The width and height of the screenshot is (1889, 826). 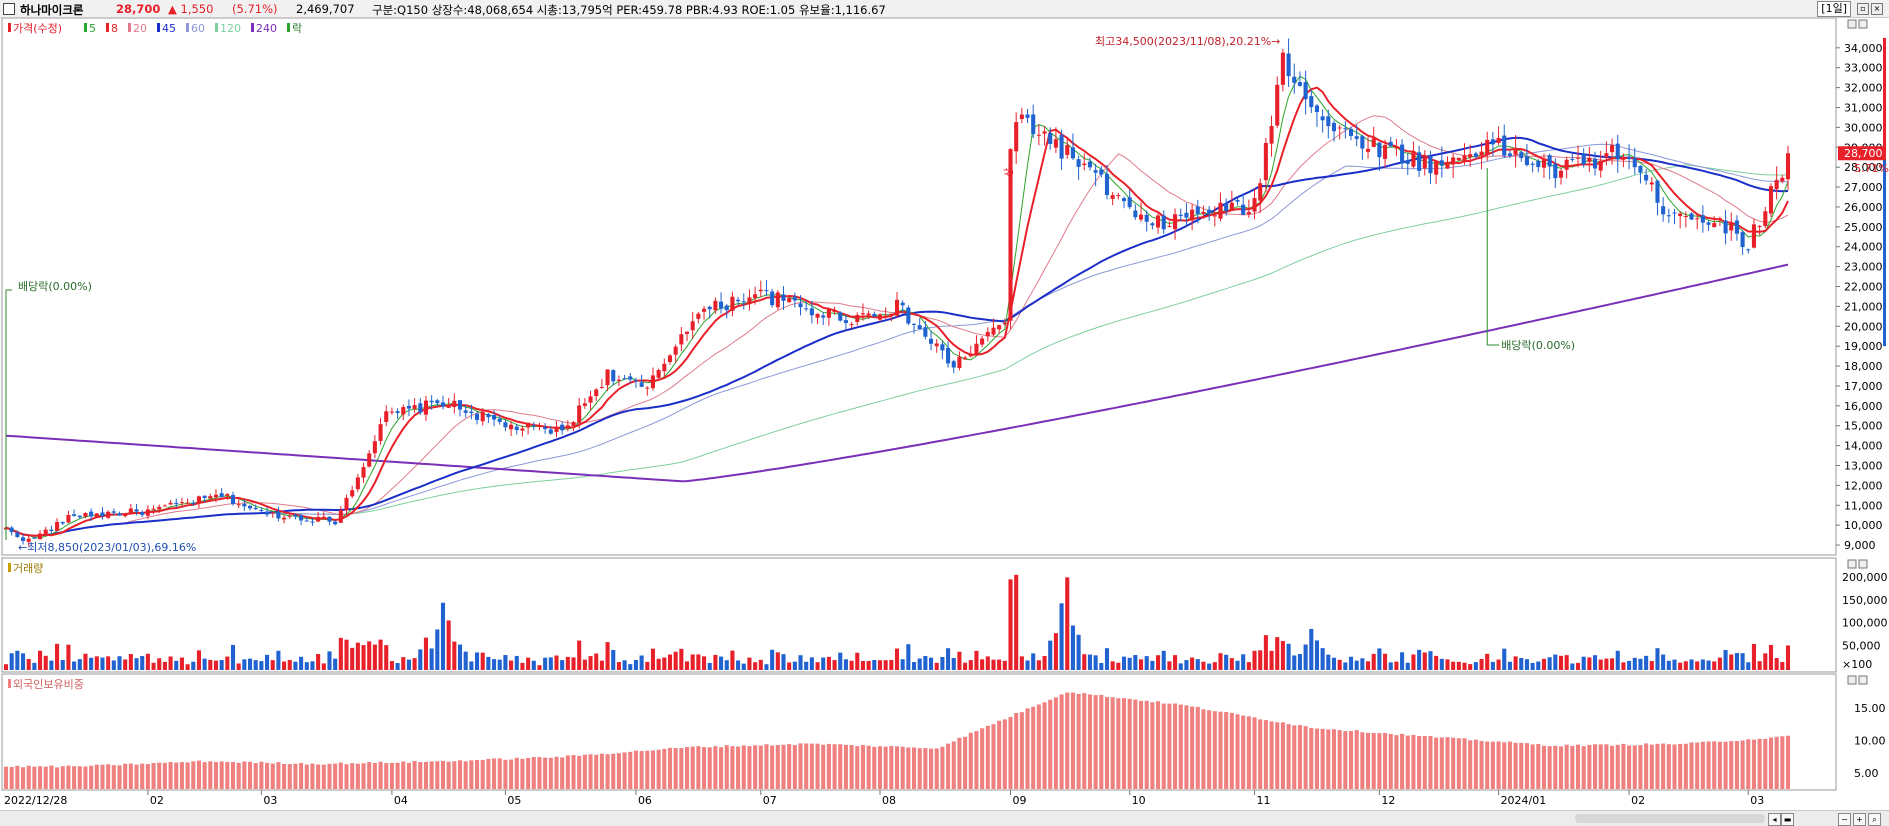 What do you see at coordinates (1844, 819) in the screenshot?
I see `zoom-out-icon: −` at bounding box center [1844, 819].